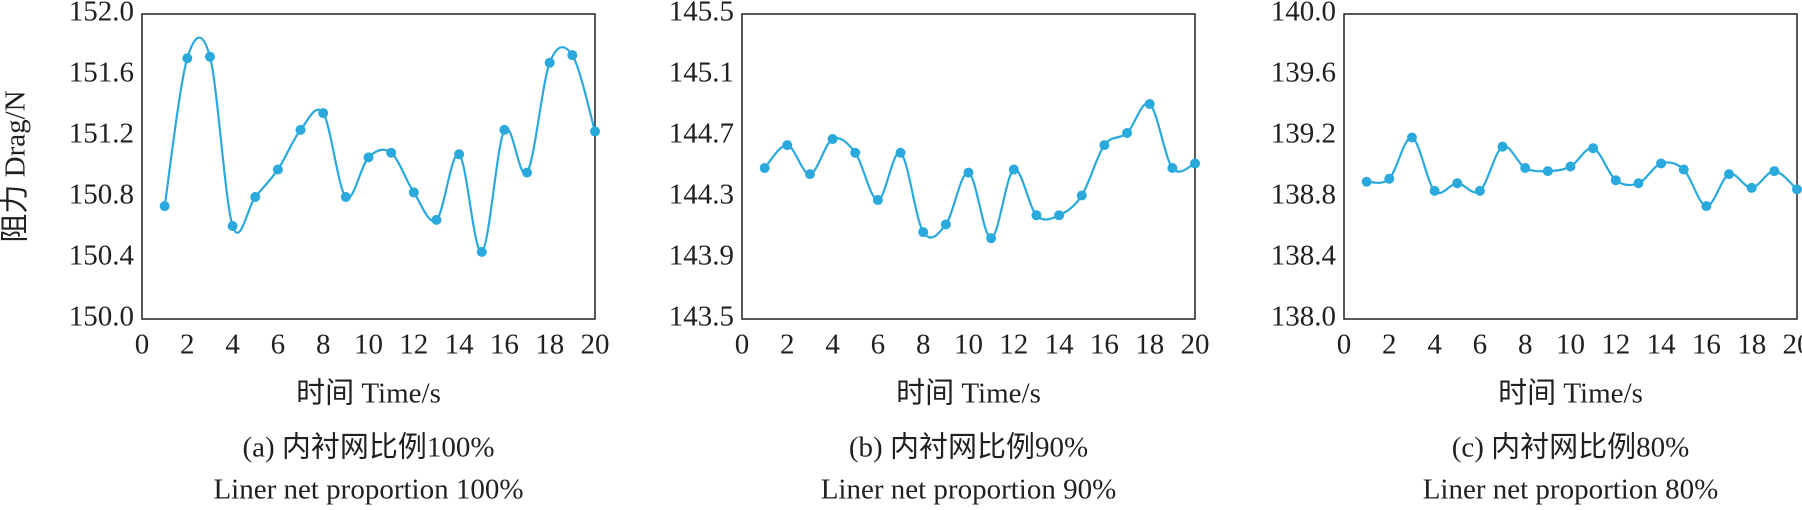 This screenshot has width=1802, height=510. Describe the element at coordinates (969, 490) in the screenshot. I see `caption: Liner net proportion 90%` at that location.